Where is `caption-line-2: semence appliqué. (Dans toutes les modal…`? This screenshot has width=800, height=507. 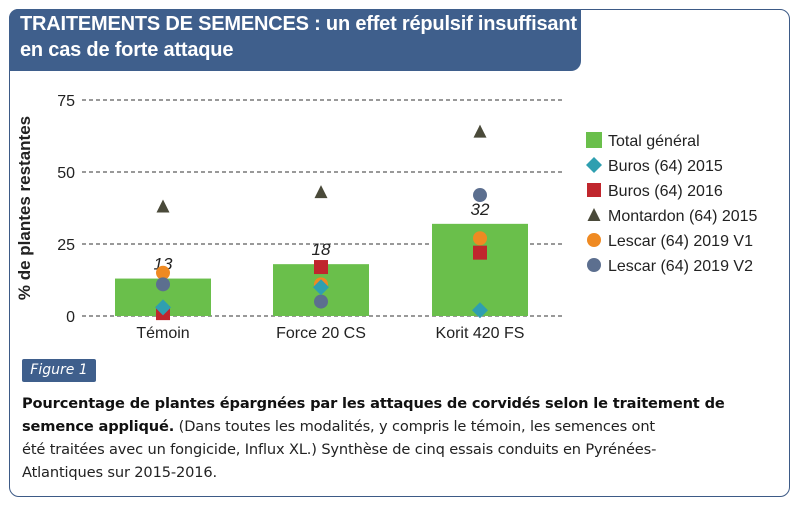
caption-line-2: semence appliqué. (Dans toutes les modal… is located at coordinates (402, 426).